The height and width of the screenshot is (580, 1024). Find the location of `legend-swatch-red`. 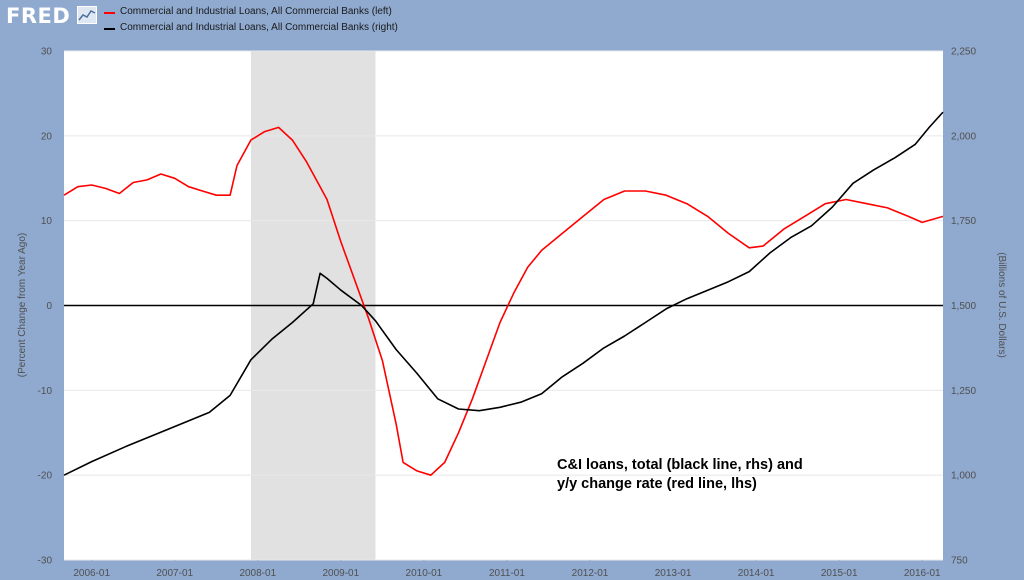

legend-swatch-red is located at coordinates (109, 13).